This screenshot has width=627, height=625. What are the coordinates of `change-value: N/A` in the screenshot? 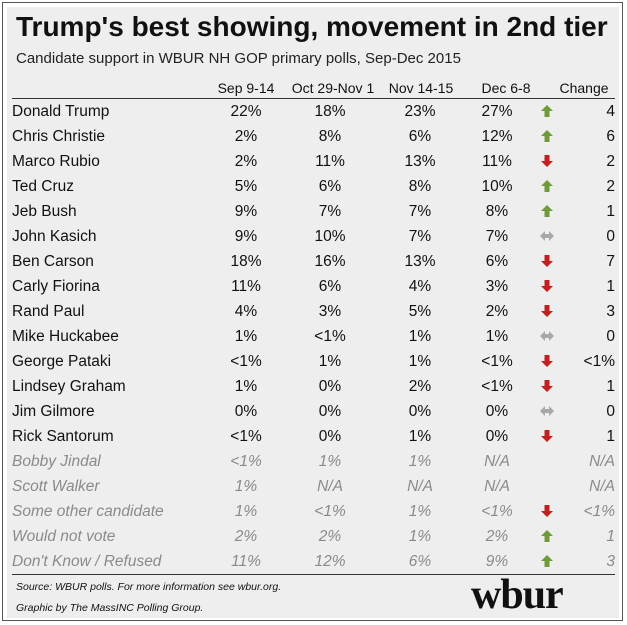 It's located at (602, 486).